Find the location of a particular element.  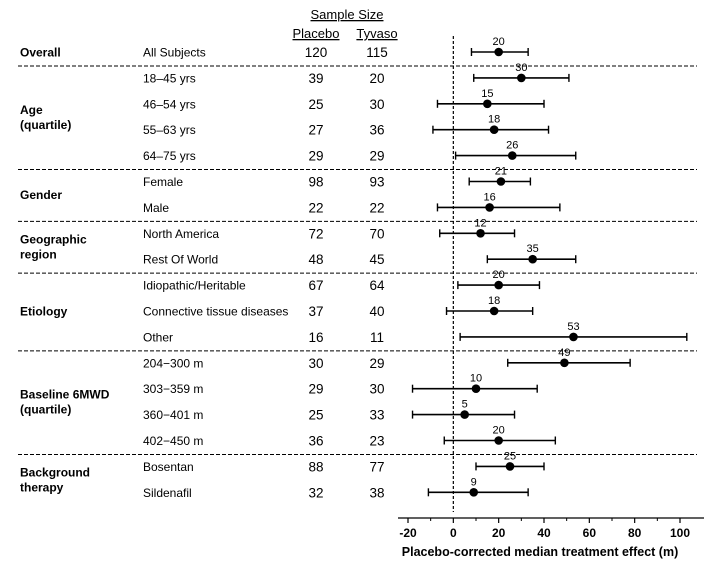

estimate-label: 18 is located at coordinates (494, 120).